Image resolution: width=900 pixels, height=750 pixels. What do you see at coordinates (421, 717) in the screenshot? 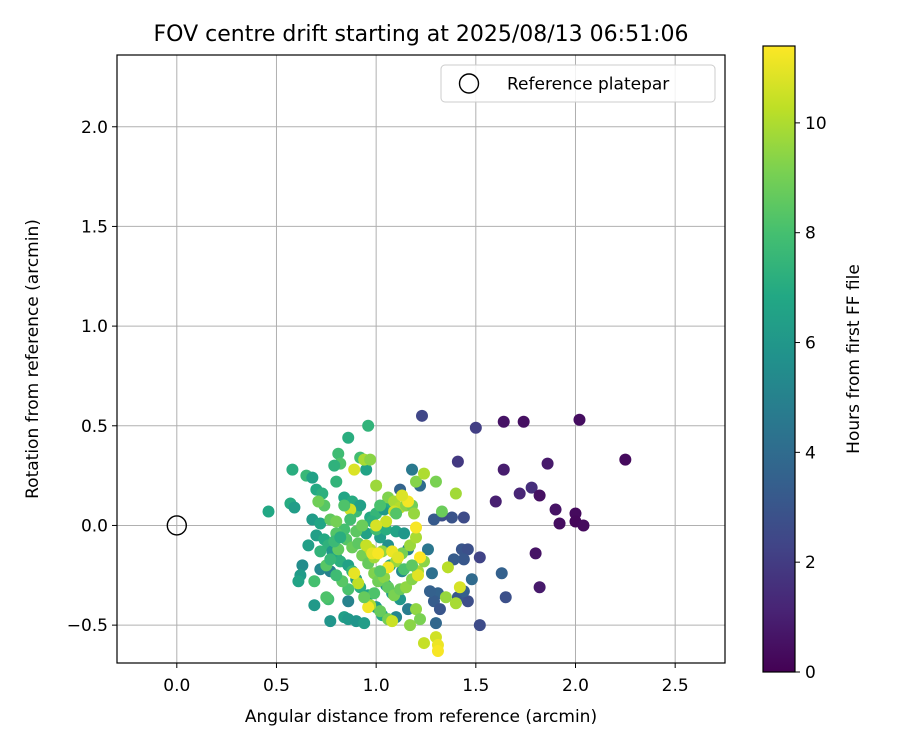
I see `x-axis-label: Angular distance from reference (arcmin)` at bounding box center [421, 717].